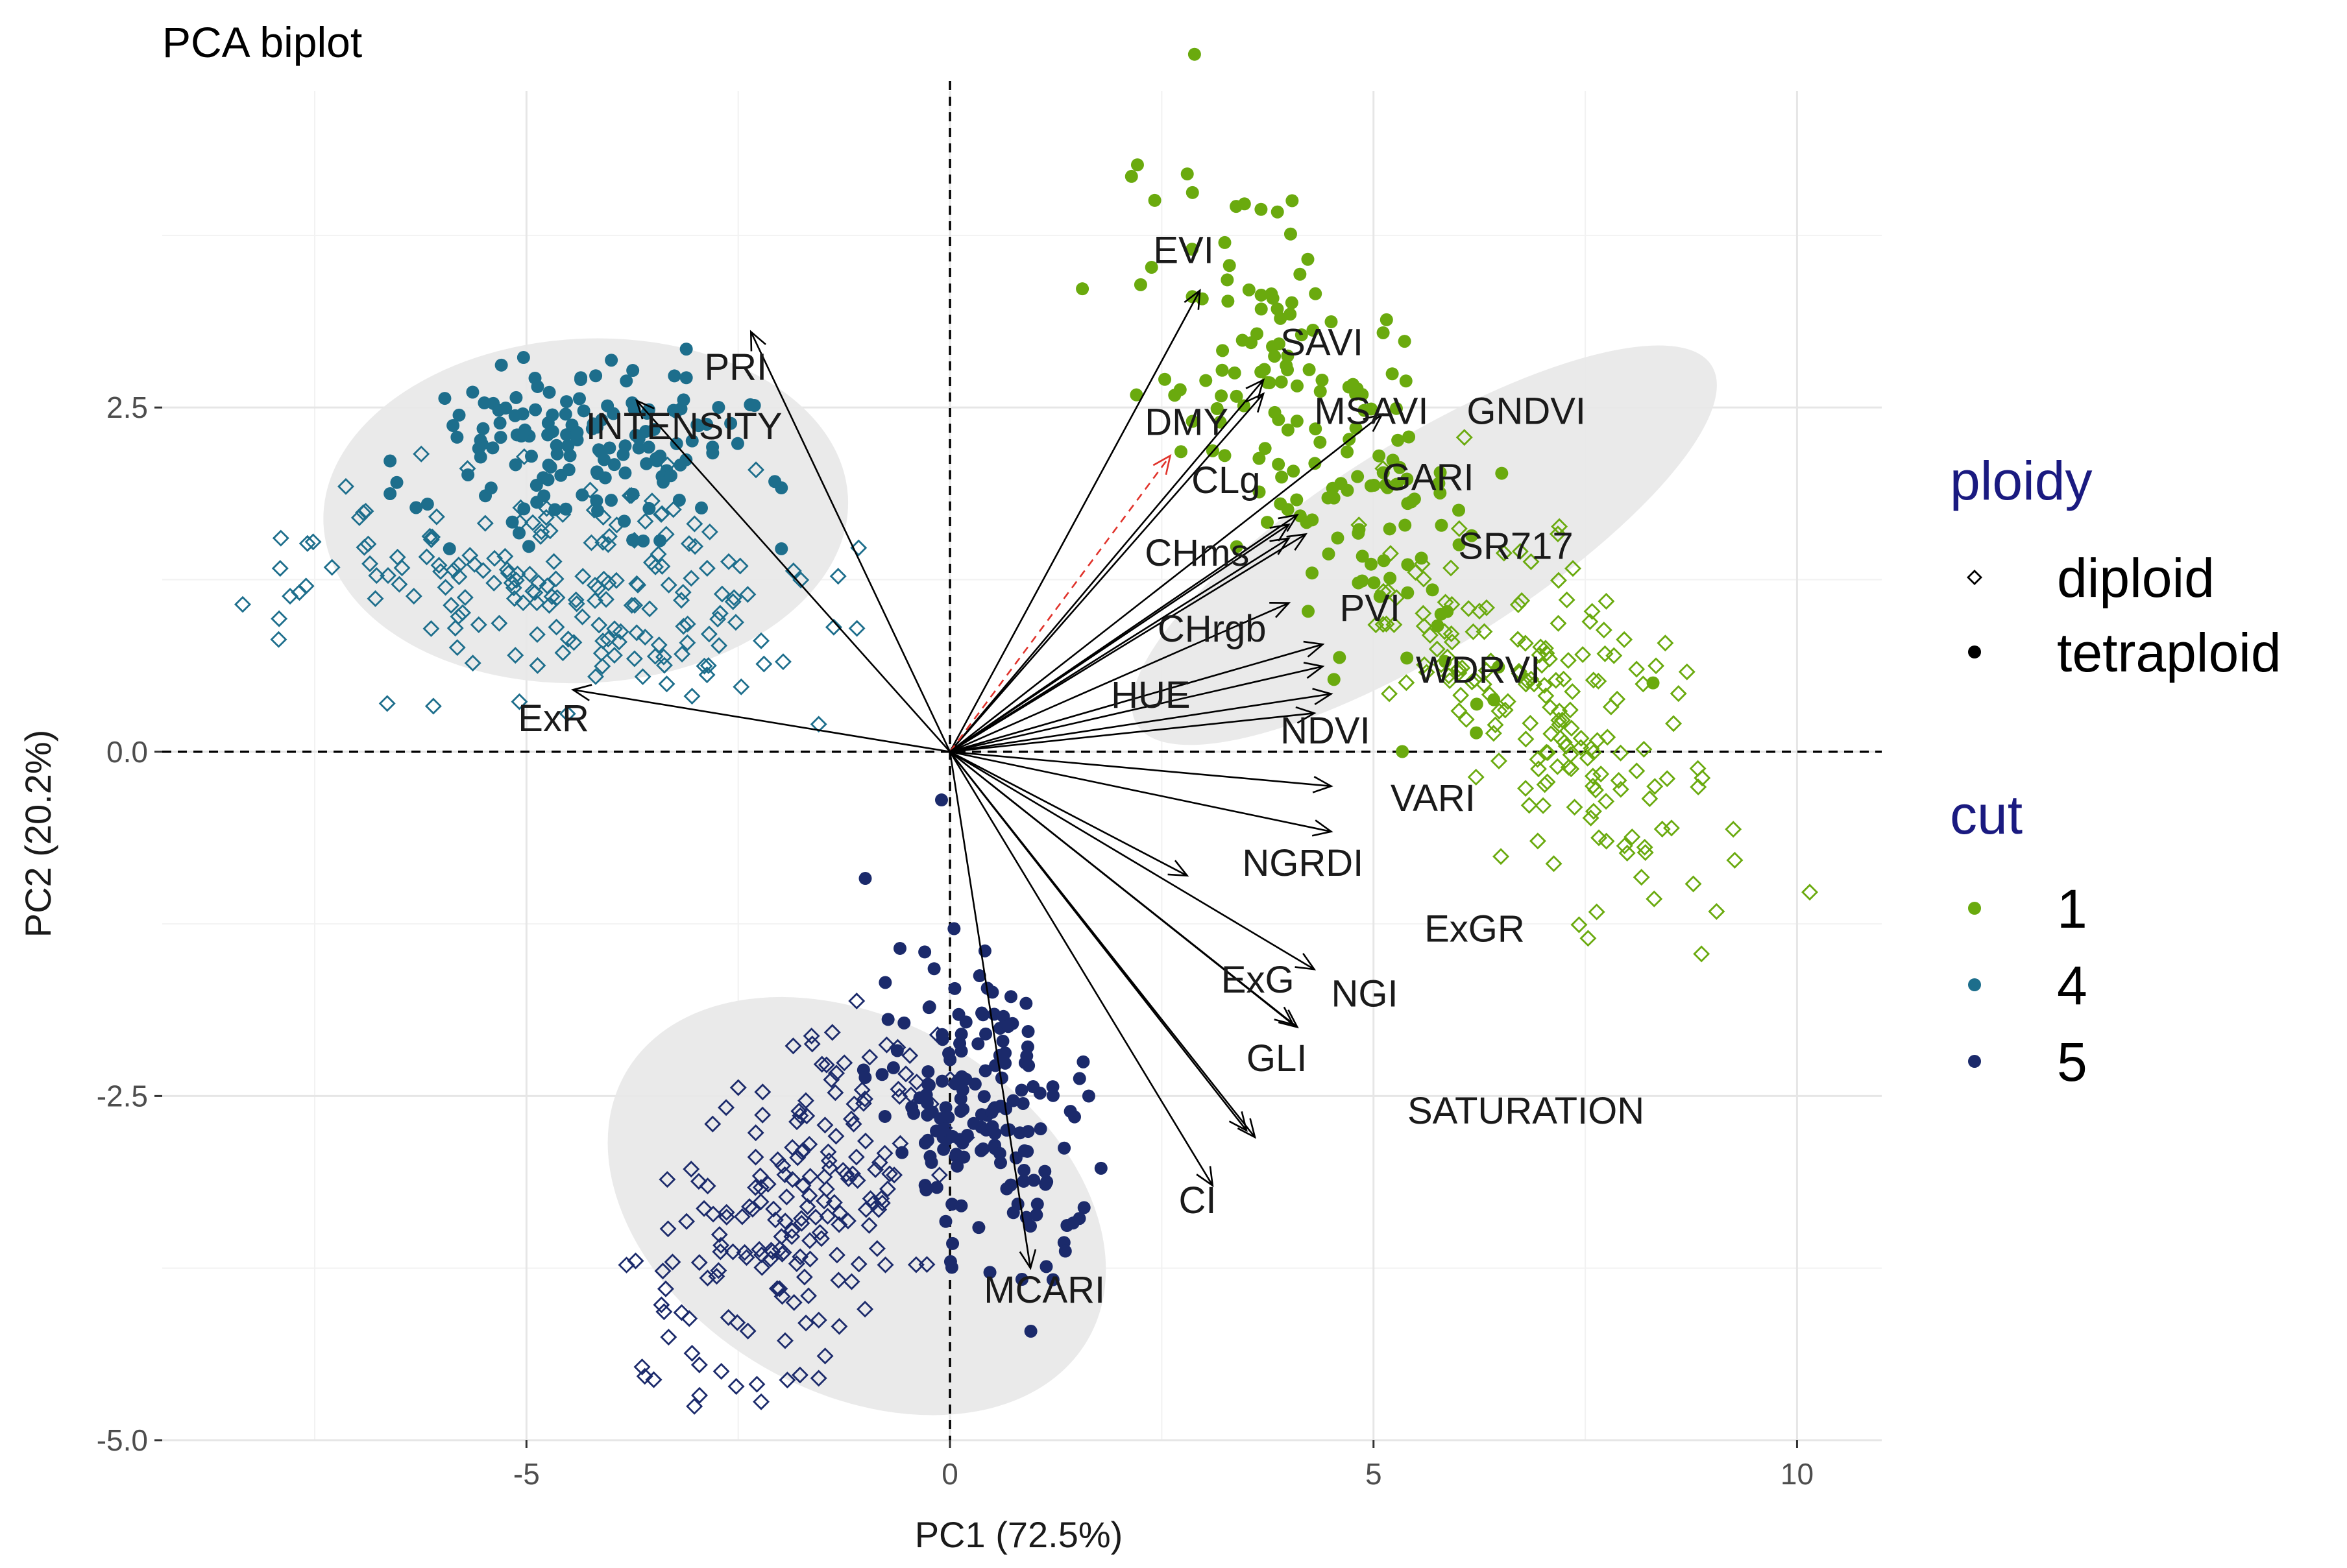 This screenshot has width=2347, height=1568. What do you see at coordinates (1276, 1058) in the screenshot?
I see `loading-label-gli: GLI` at bounding box center [1276, 1058].